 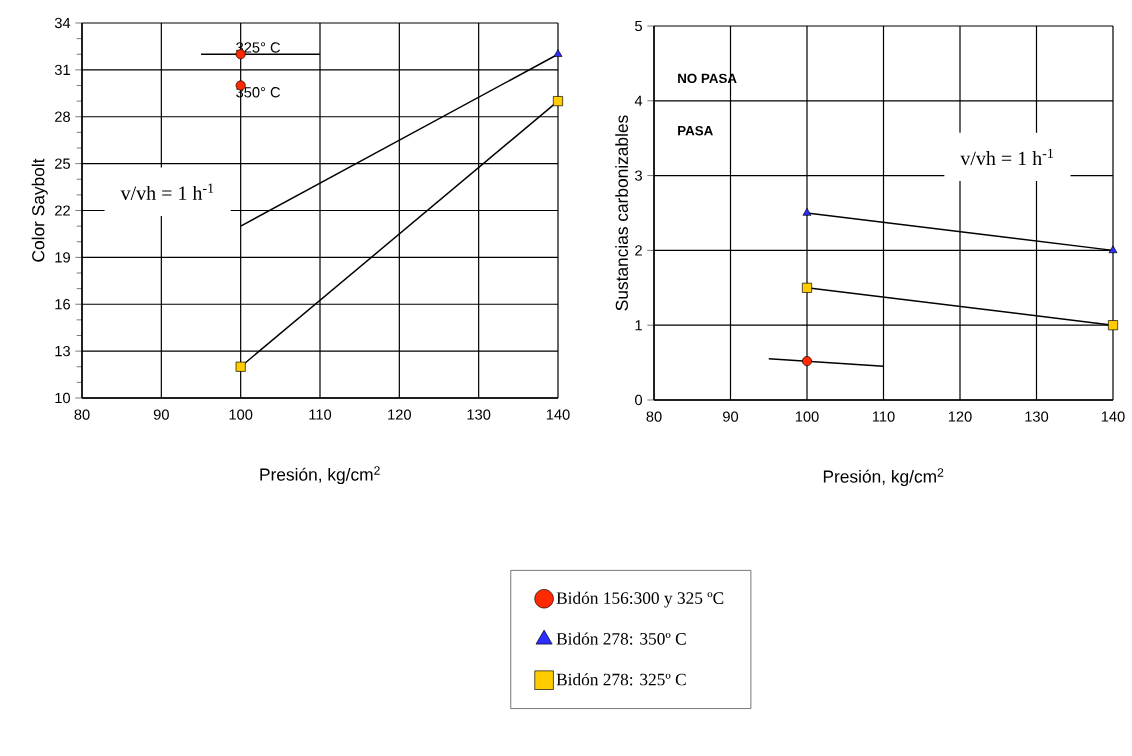 What do you see at coordinates (621, 679) in the screenshot?
I see `legend-label: Bidón 278: 325º C` at bounding box center [621, 679].